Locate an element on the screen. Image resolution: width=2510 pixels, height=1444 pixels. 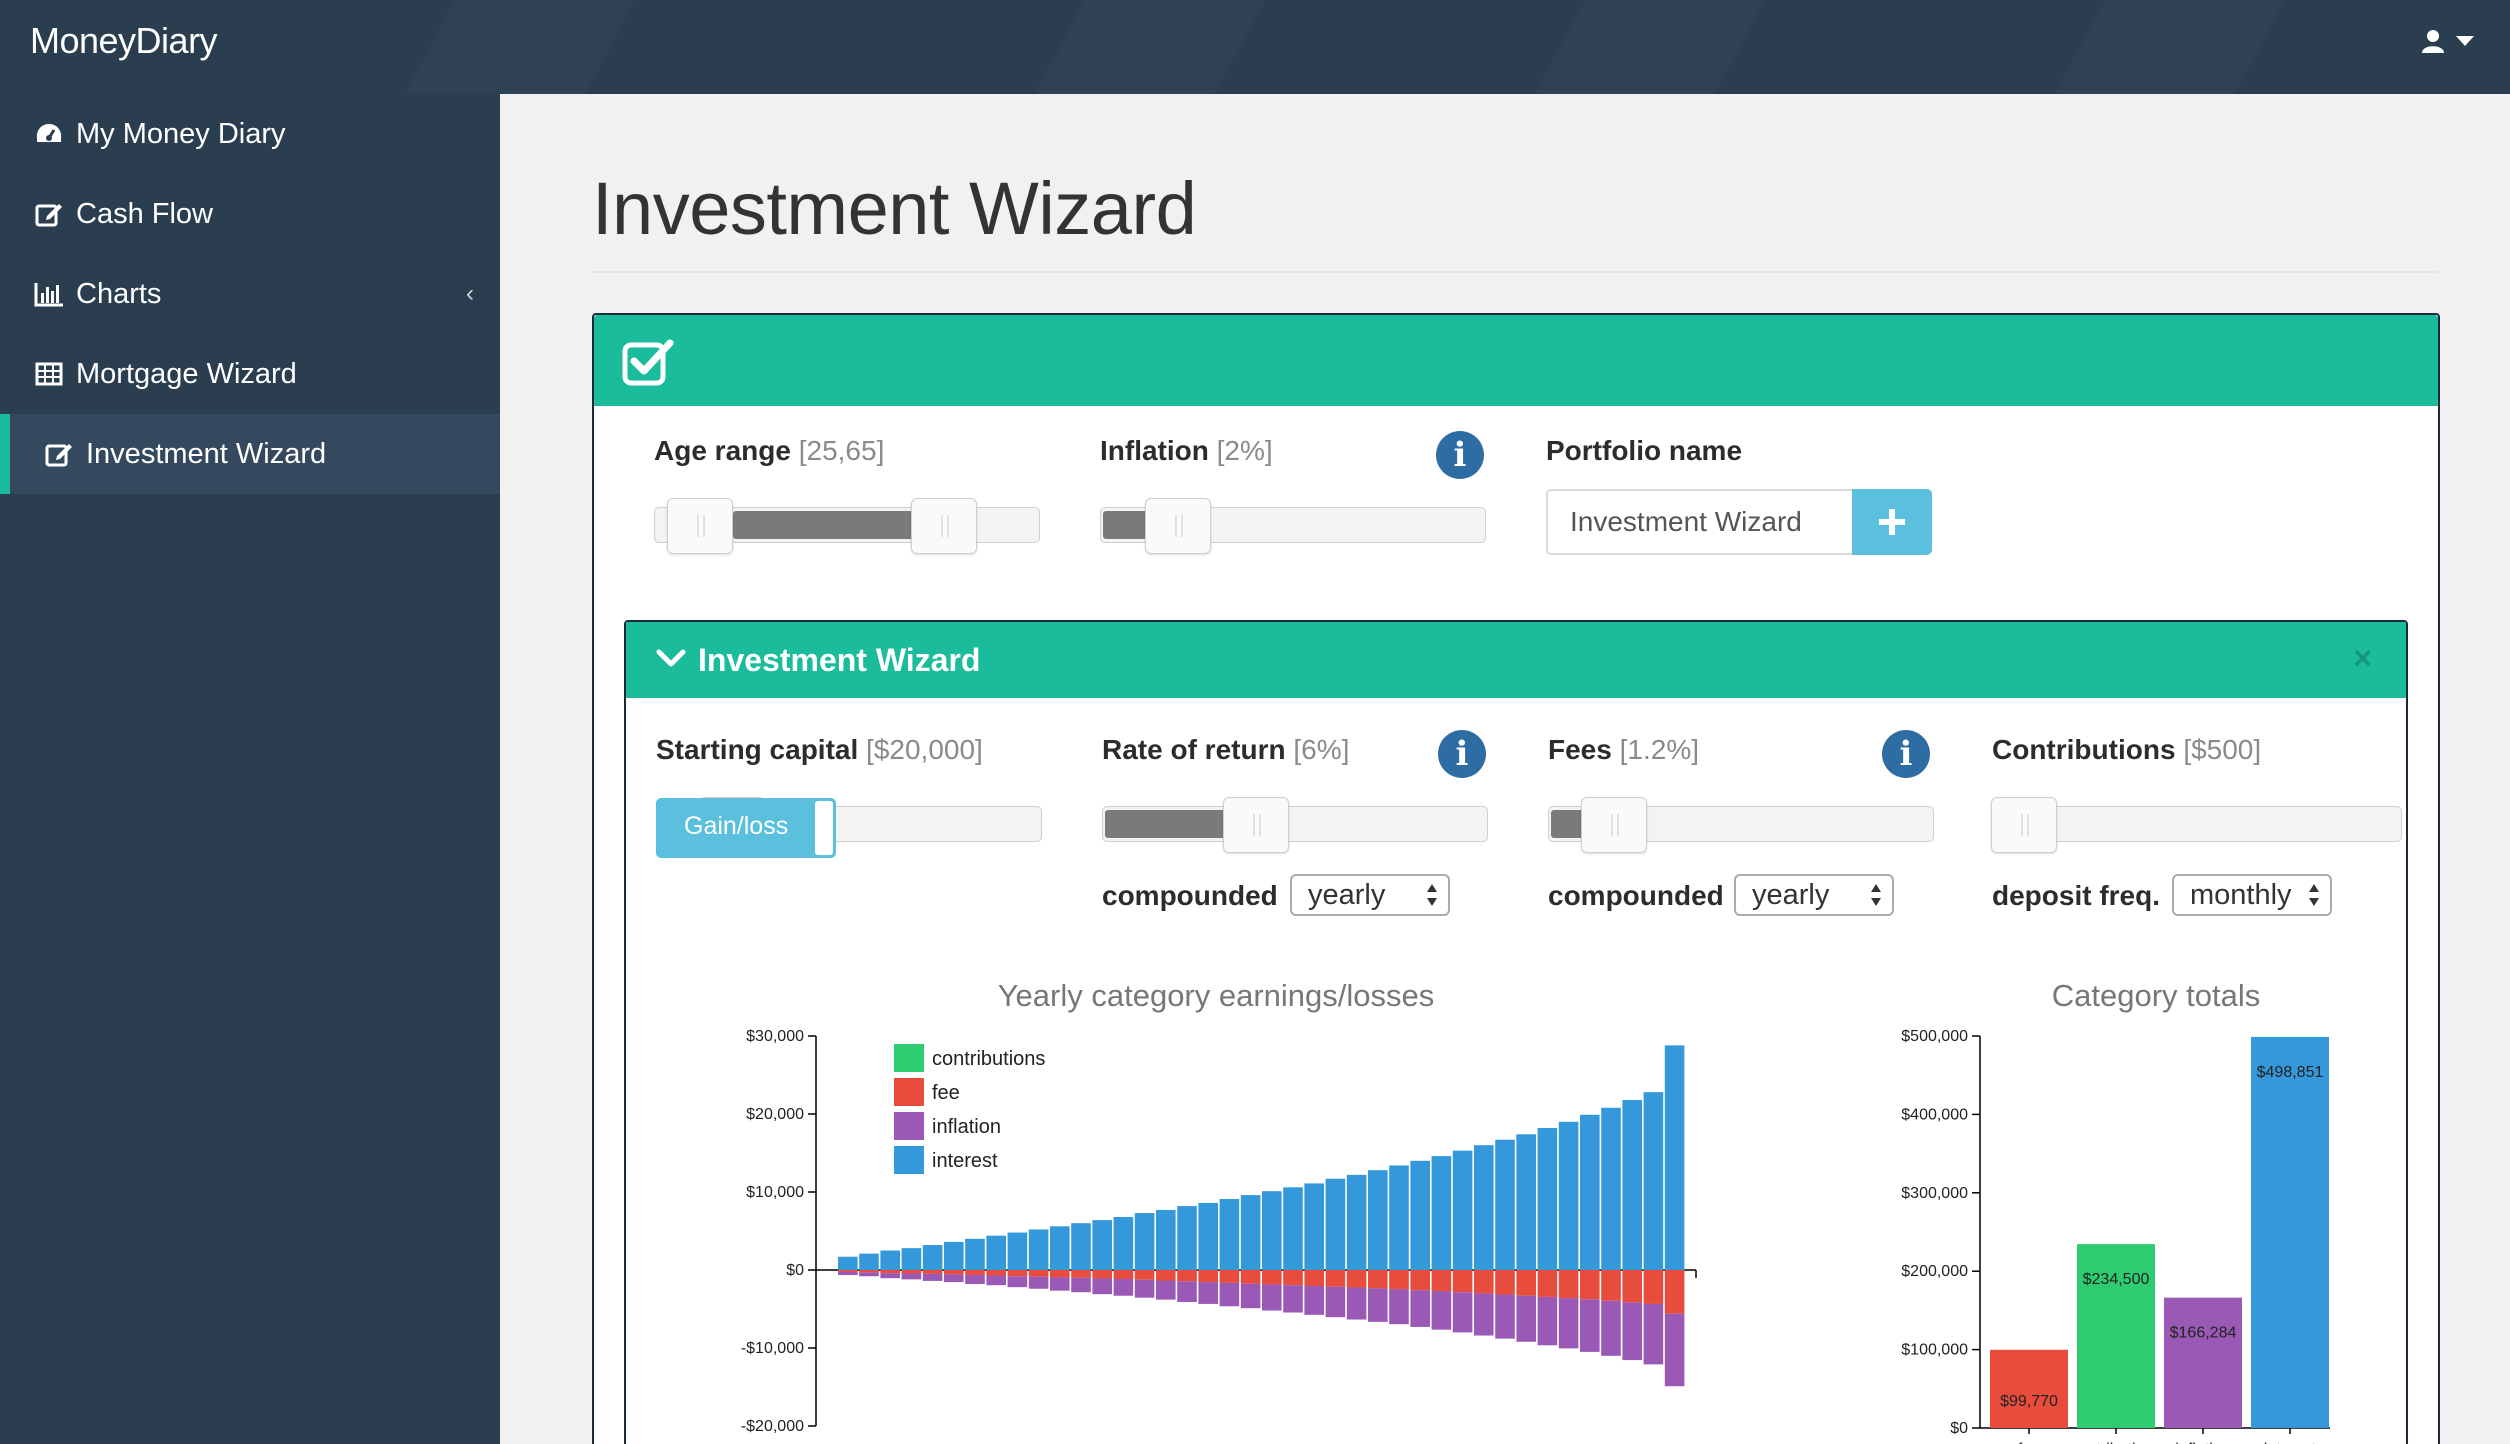
checkbox-checked-icon is located at coordinates (648, 362).